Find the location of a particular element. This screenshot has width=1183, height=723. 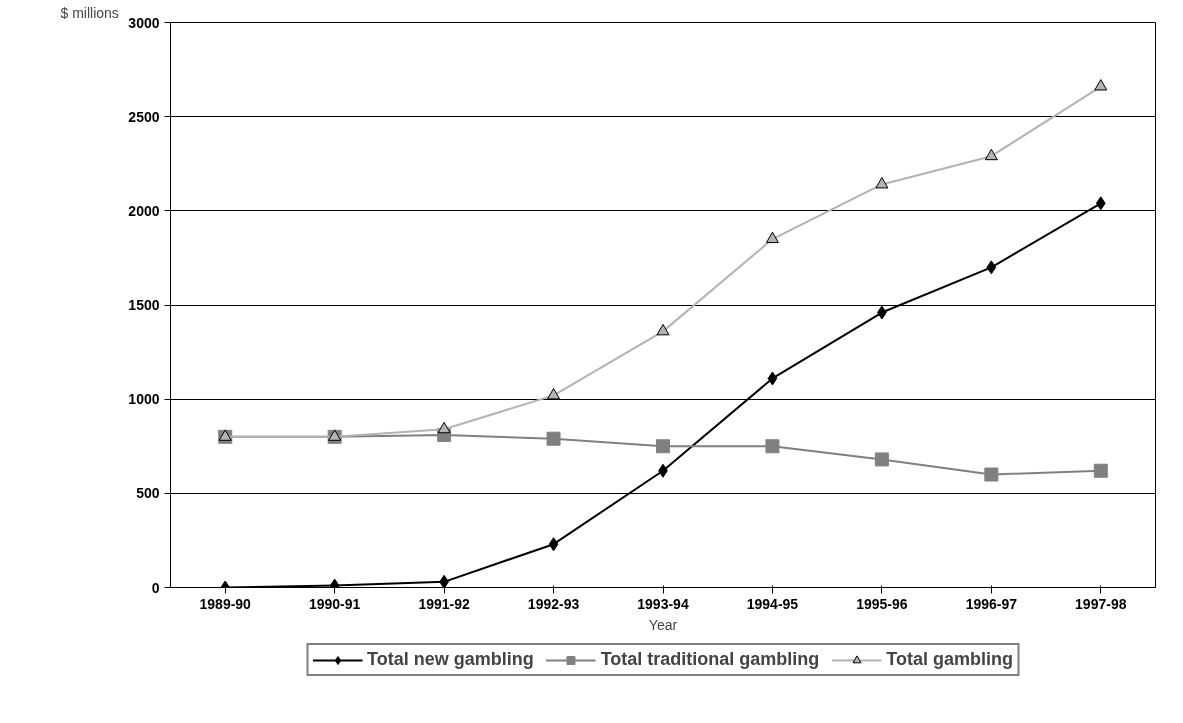

y-axis-title: $ millions is located at coordinates (89, 12).